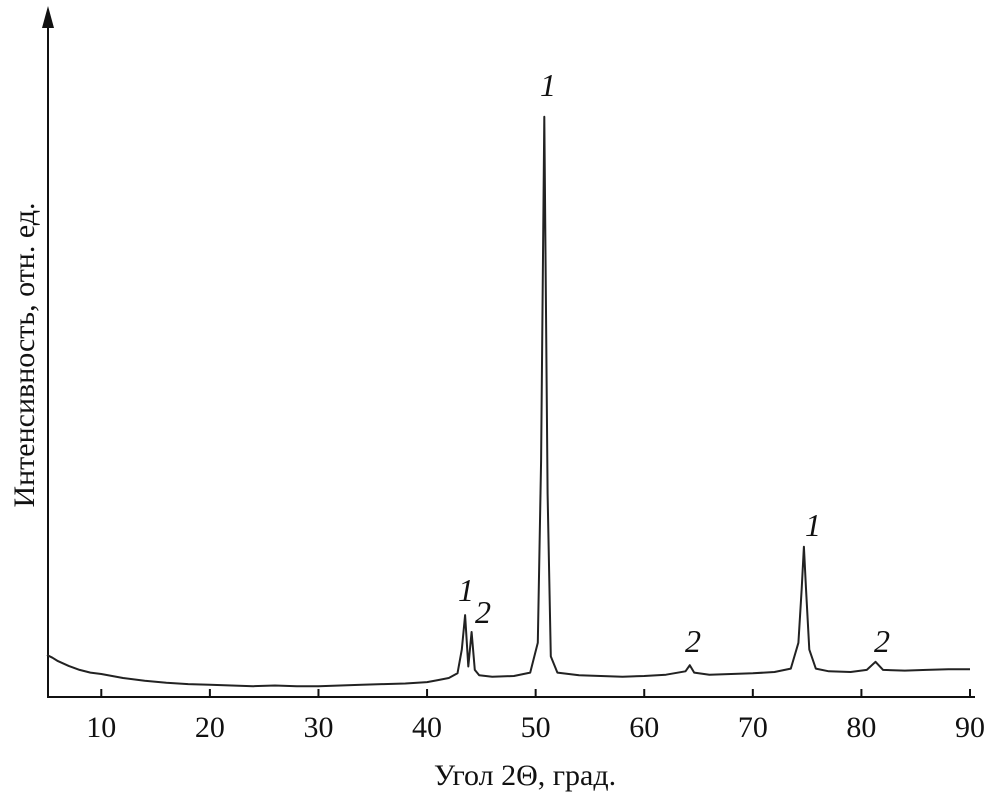 The height and width of the screenshot is (797, 994). I want to click on y-axis-arrow, so click(48, 17).